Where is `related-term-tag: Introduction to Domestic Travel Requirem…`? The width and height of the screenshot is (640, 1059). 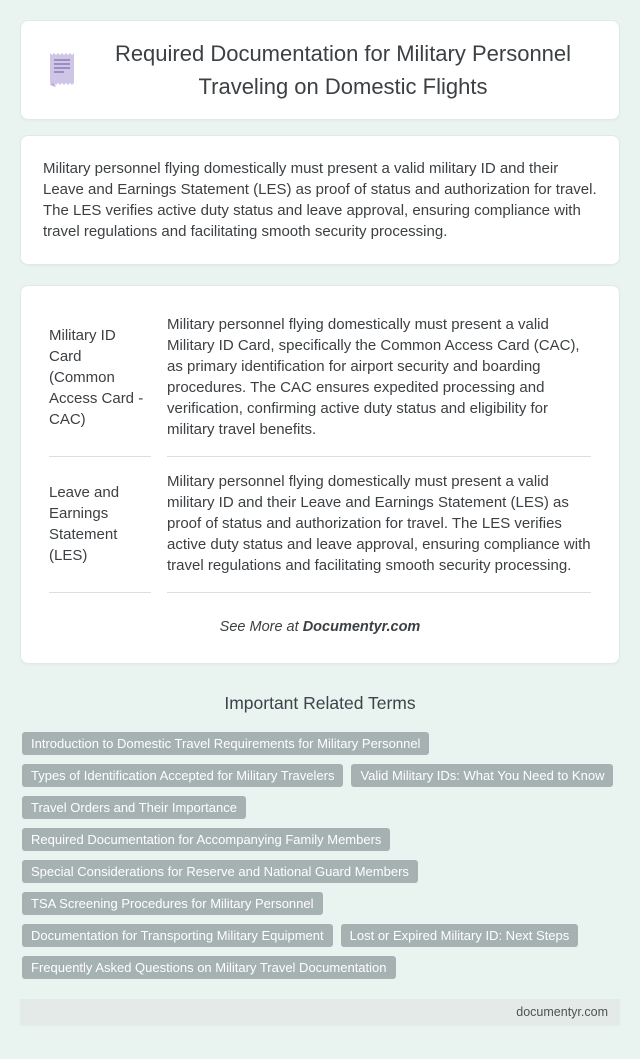
related-term-tag: Introduction to Domestic Travel Requirem… is located at coordinates (226, 743).